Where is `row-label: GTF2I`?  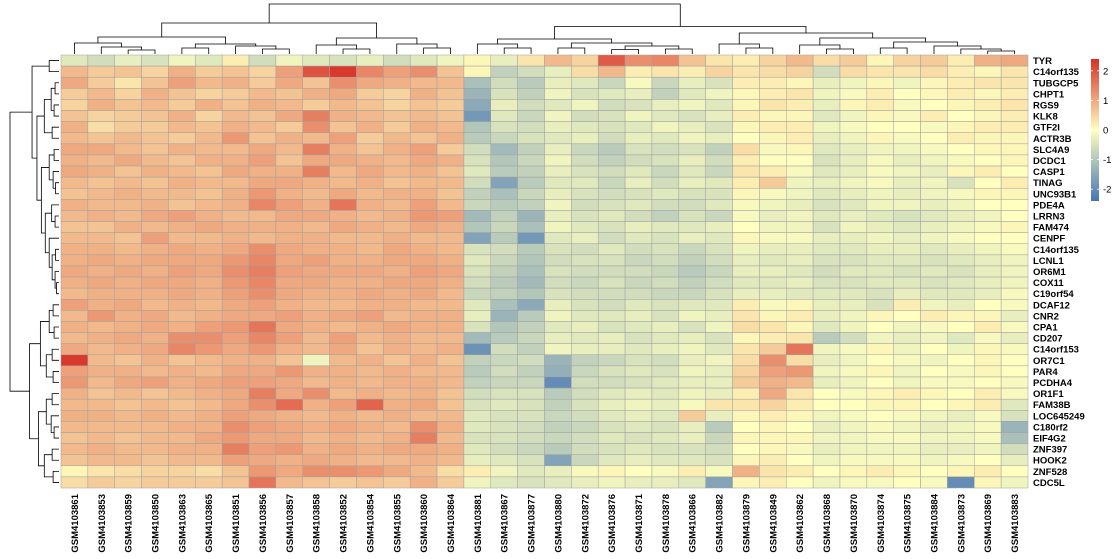 row-label: GTF2I is located at coordinates (1046, 128).